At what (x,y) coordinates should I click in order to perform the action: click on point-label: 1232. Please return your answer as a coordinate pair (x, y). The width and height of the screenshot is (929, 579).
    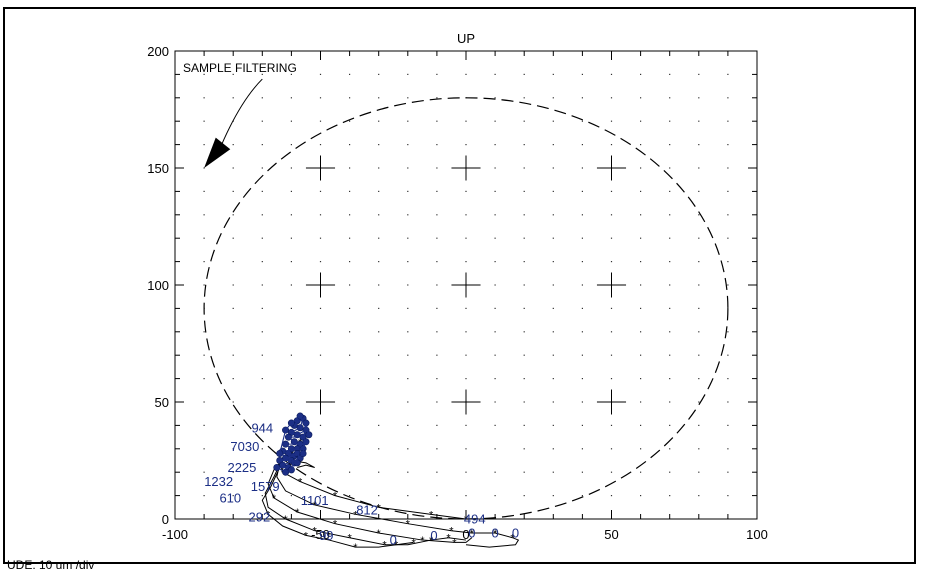
    Looking at the image, I should click on (218, 481).